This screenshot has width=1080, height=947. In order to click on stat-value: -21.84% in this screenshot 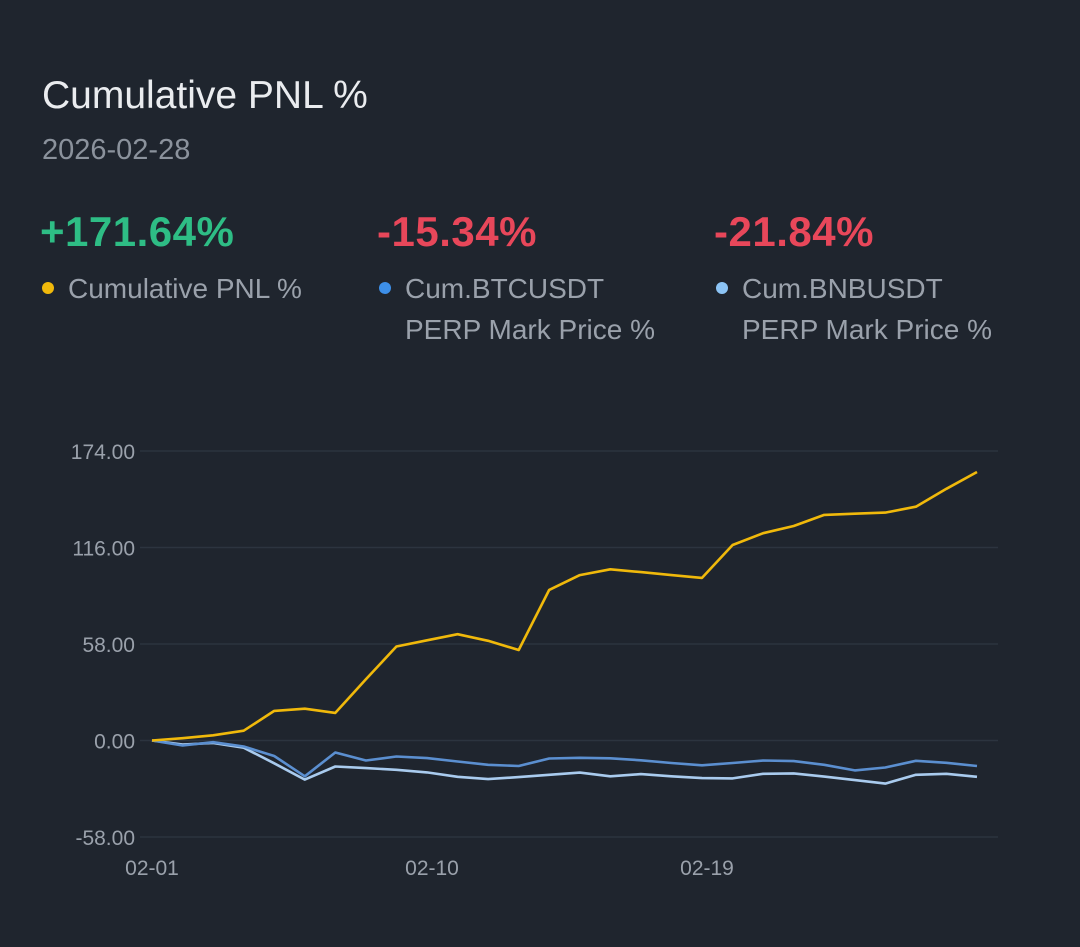, I will do `click(794, 231)`.